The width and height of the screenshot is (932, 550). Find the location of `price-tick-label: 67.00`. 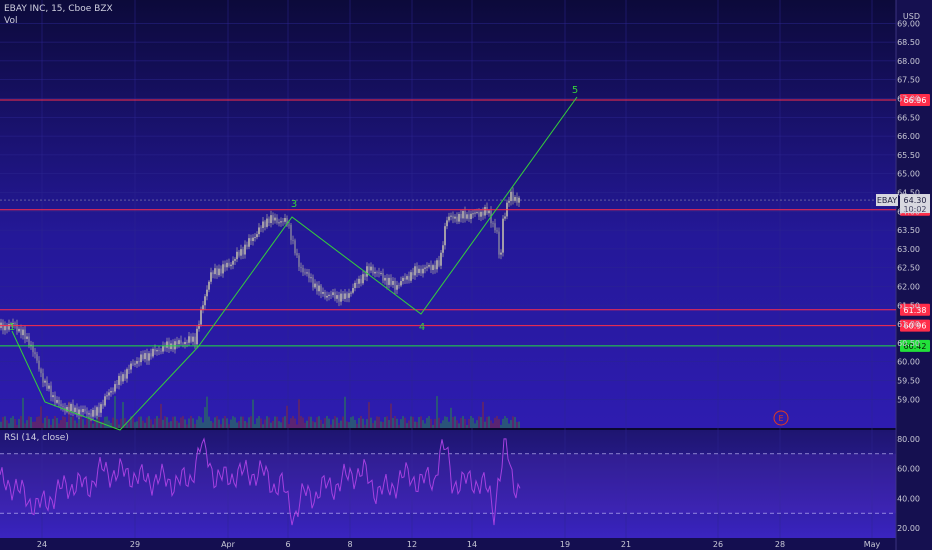

price-tick-label: 67.00 is located at coordinates (908, 98).